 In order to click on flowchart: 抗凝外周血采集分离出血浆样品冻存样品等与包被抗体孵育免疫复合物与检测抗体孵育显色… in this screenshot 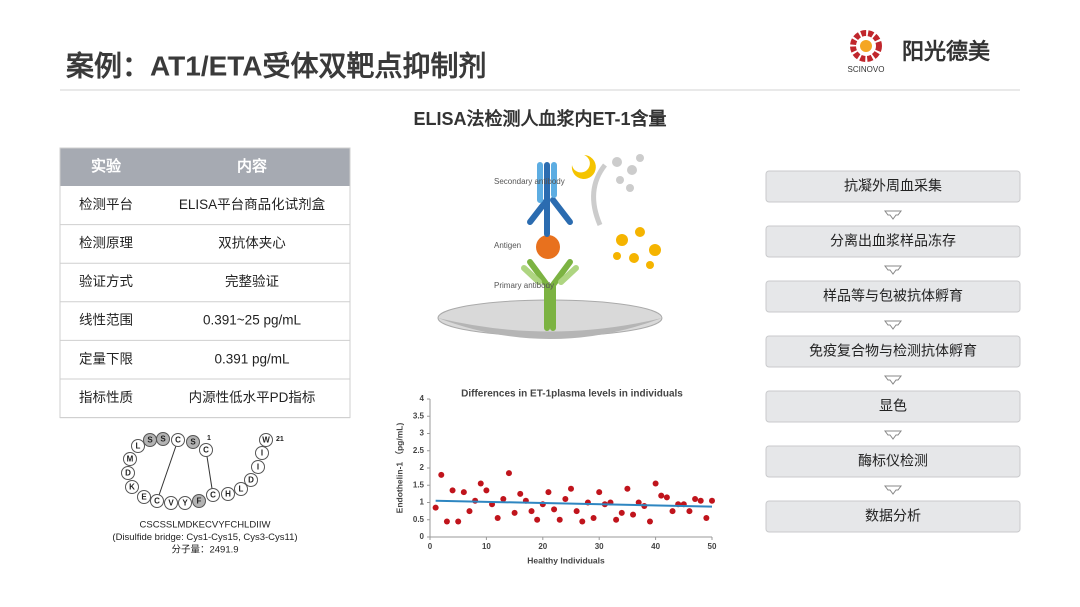, I will do `click(893, 351)`.